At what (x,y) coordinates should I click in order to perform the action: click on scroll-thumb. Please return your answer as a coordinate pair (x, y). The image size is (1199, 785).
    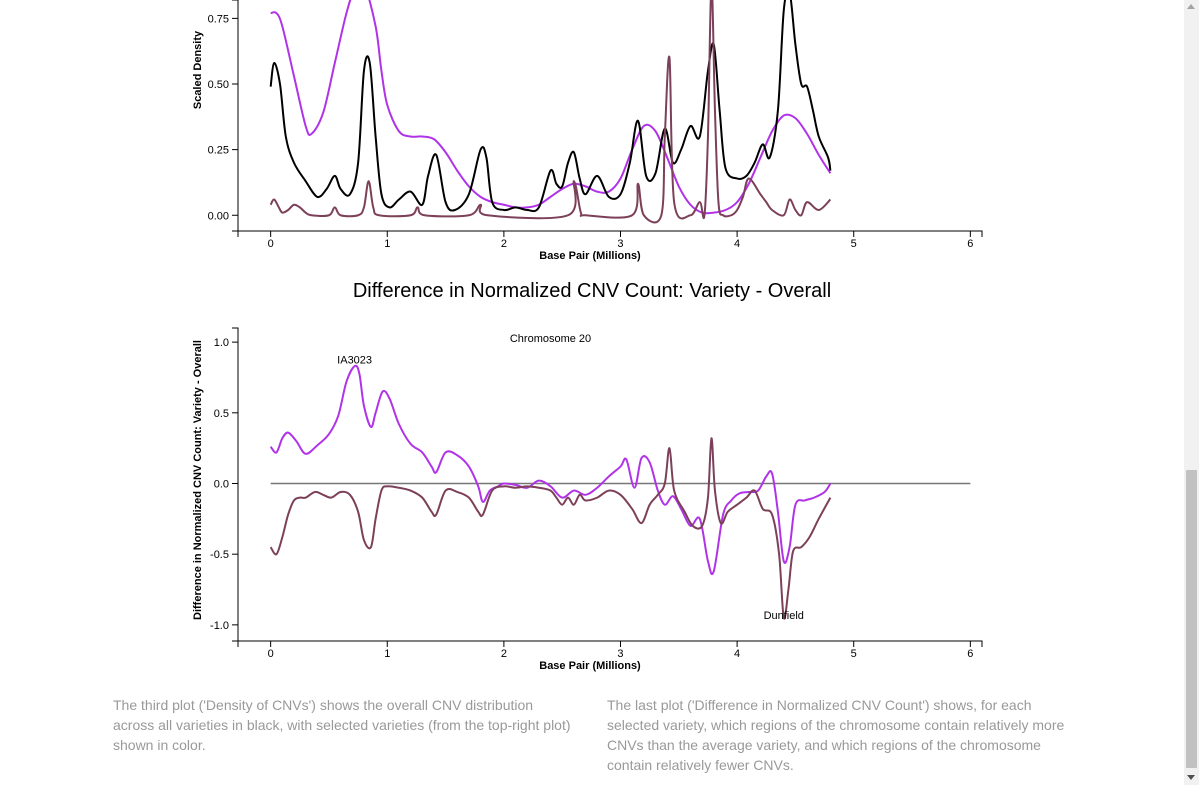
    Looking at the image, I should click on (1191, 619).